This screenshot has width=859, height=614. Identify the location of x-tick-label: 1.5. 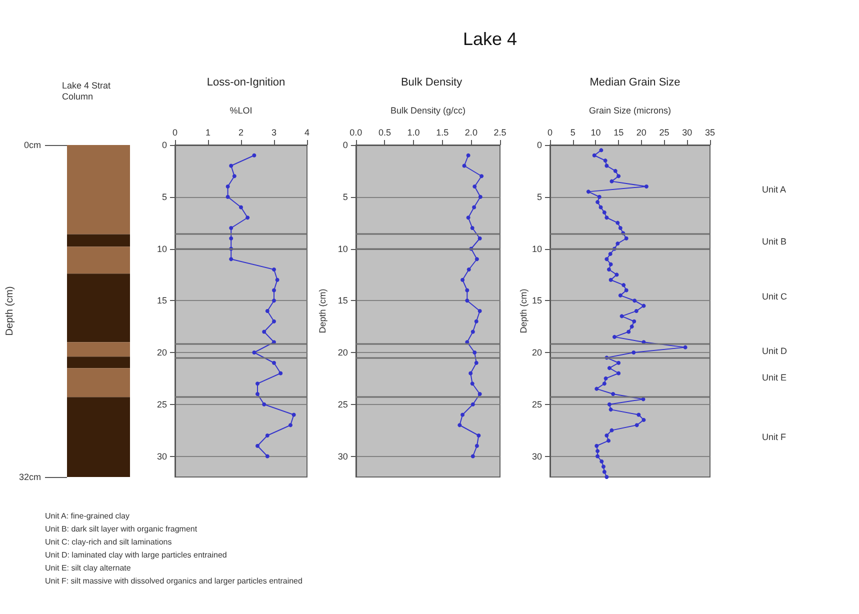
(442, 133).